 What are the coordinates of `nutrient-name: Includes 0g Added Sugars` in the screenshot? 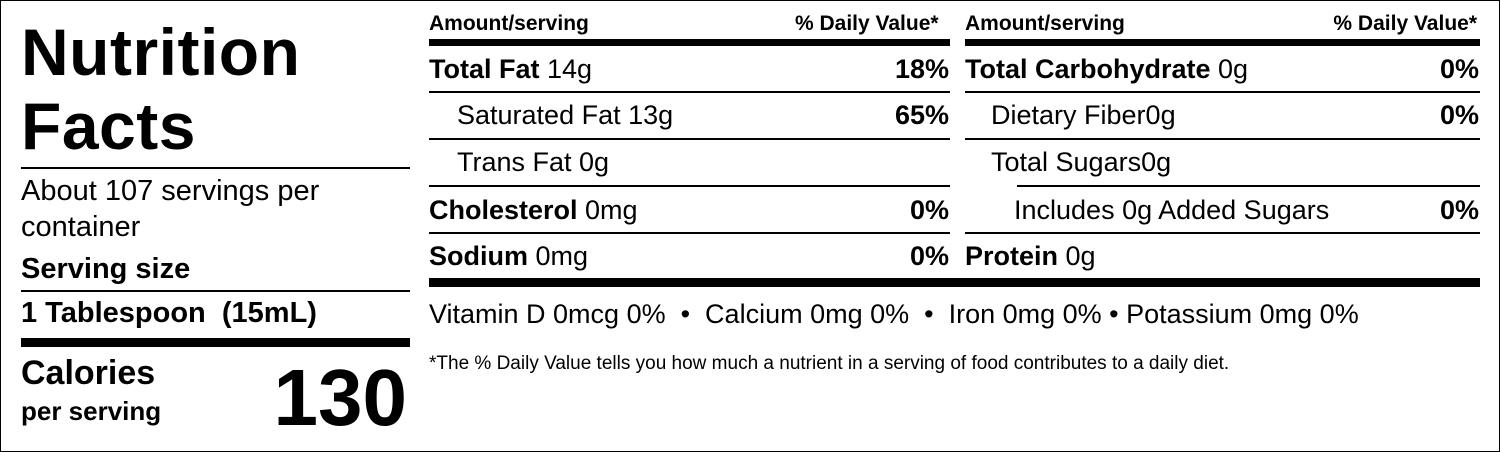 It's located at (1172, 210).